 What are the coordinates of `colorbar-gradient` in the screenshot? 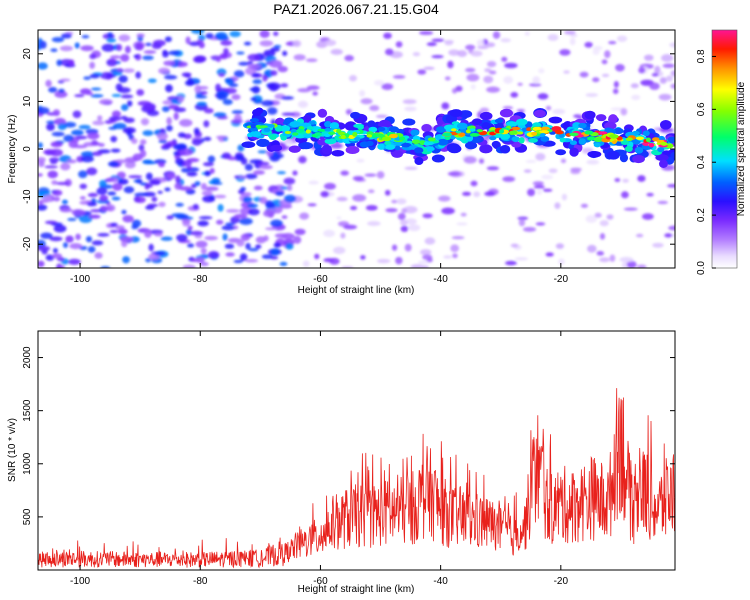 It's located at (724, 149).